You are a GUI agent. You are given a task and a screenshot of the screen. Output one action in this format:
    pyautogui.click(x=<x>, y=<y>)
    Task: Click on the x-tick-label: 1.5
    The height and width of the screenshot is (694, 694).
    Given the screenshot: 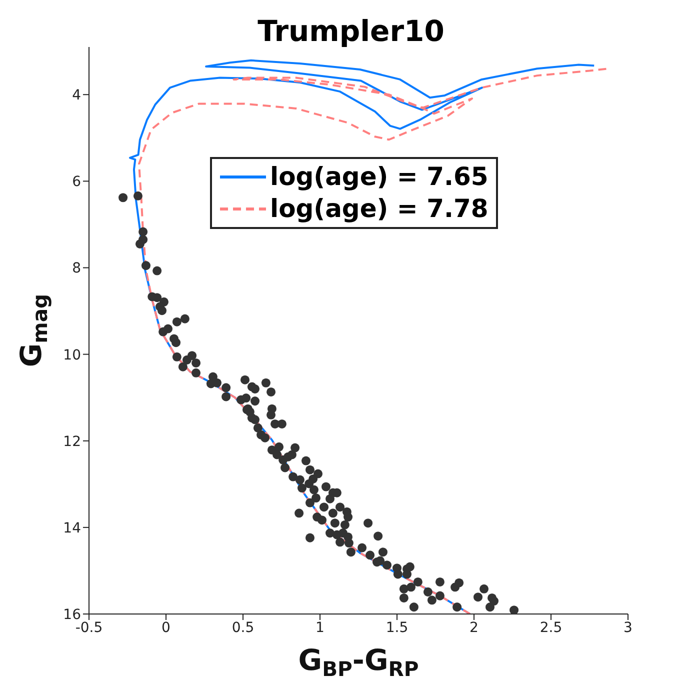 What is the action you would take?
    pyautogui.click(x=397, y=628)
    